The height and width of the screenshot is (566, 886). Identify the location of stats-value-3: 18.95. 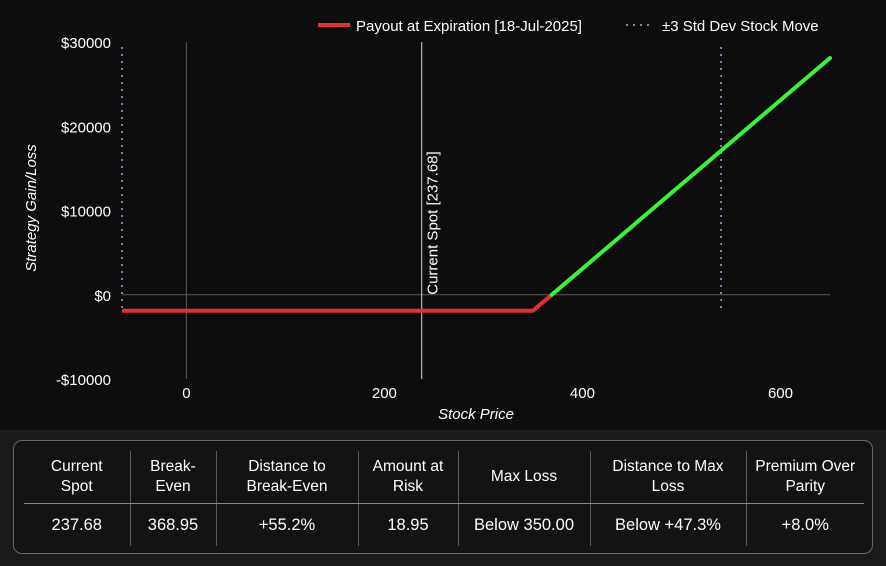
(408, 524).